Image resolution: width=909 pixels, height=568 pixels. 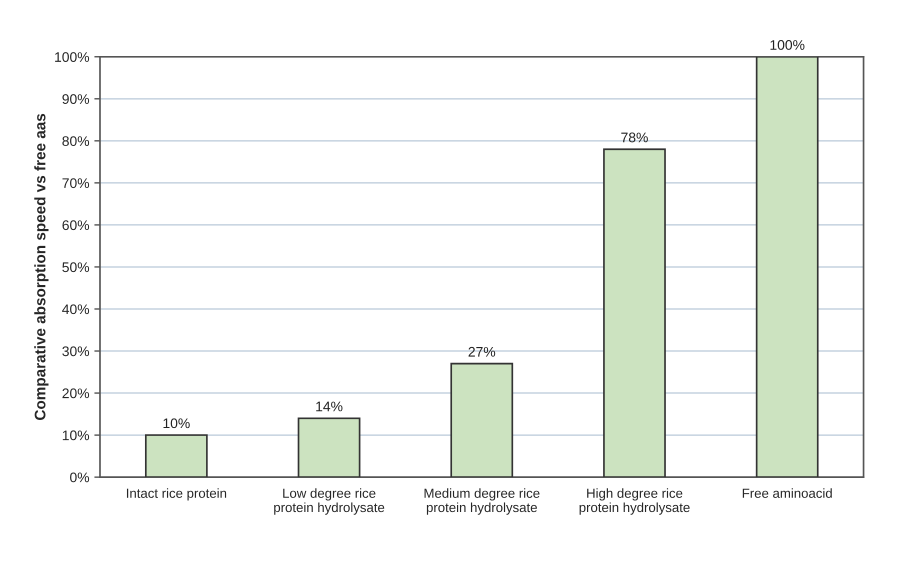 What do you see at coordinates (635, 501) in the screenshot?
I see `x-tick-label: High degree rice protein hydrolysate` at bounding box center [635, 501].